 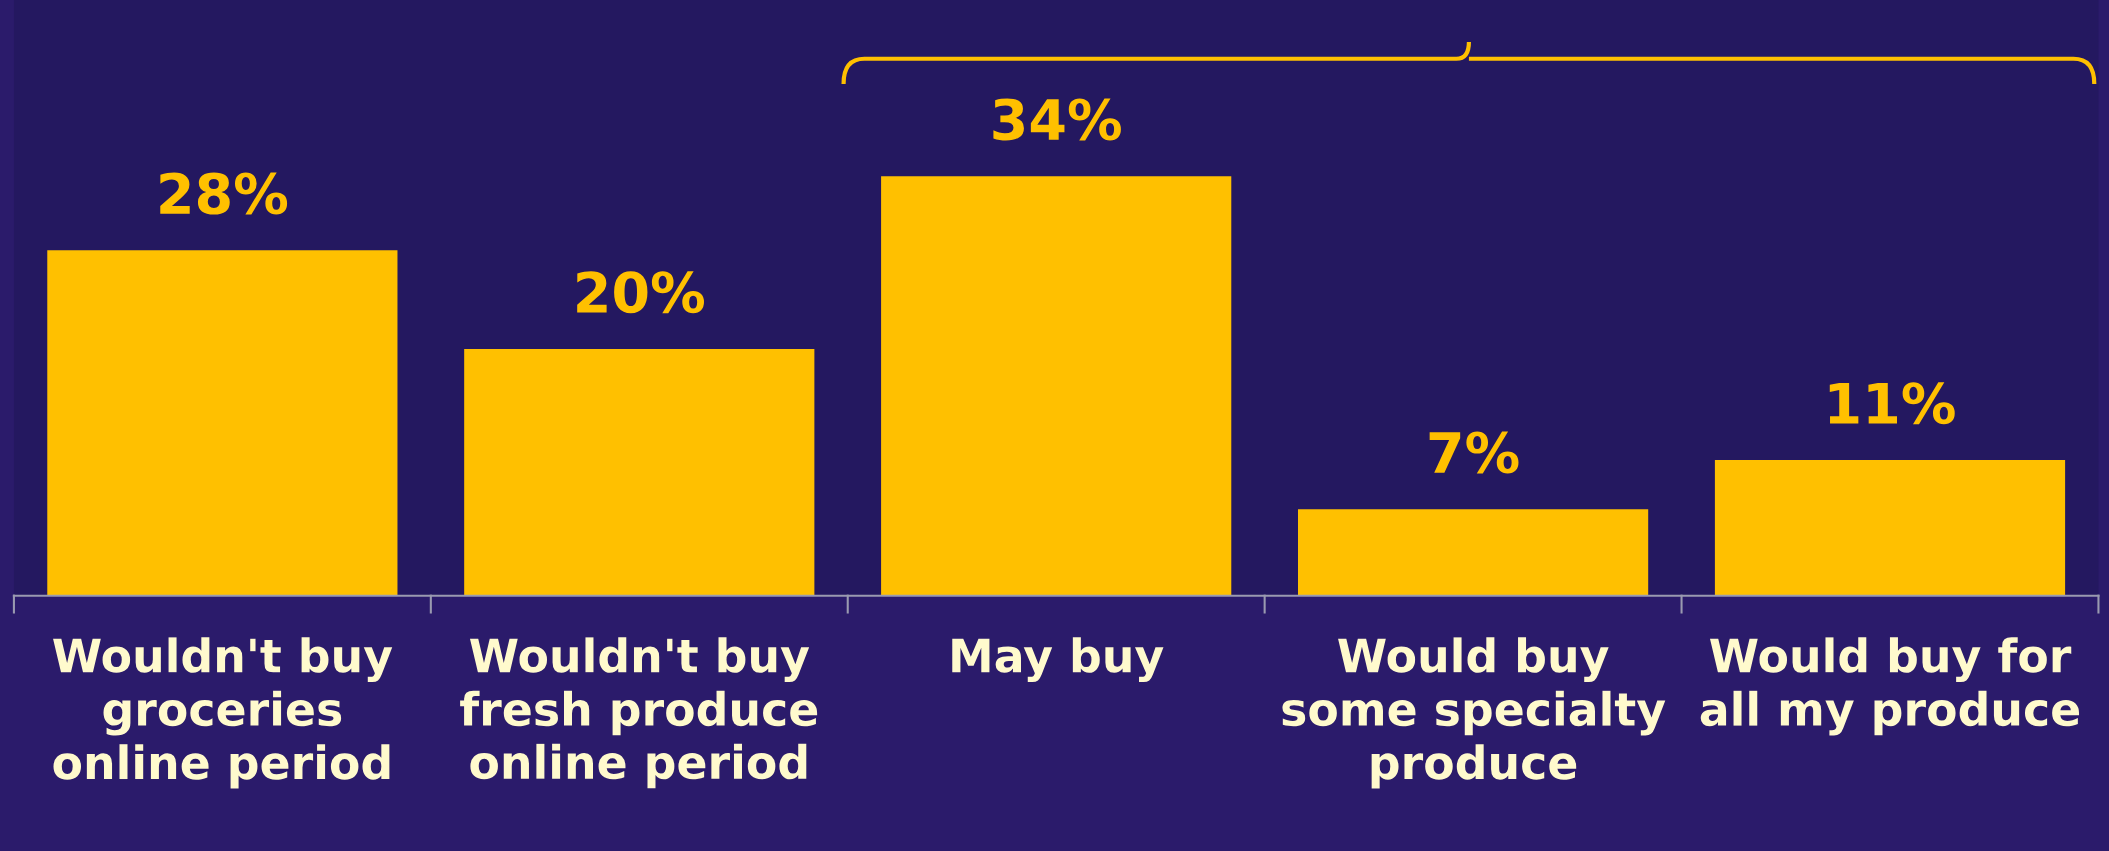 What do you see at coordinates (223, 713) in the screenshot?
I see `x-tick-label: Wouldn't buy groceries online period` at bounding box center [223, 713].